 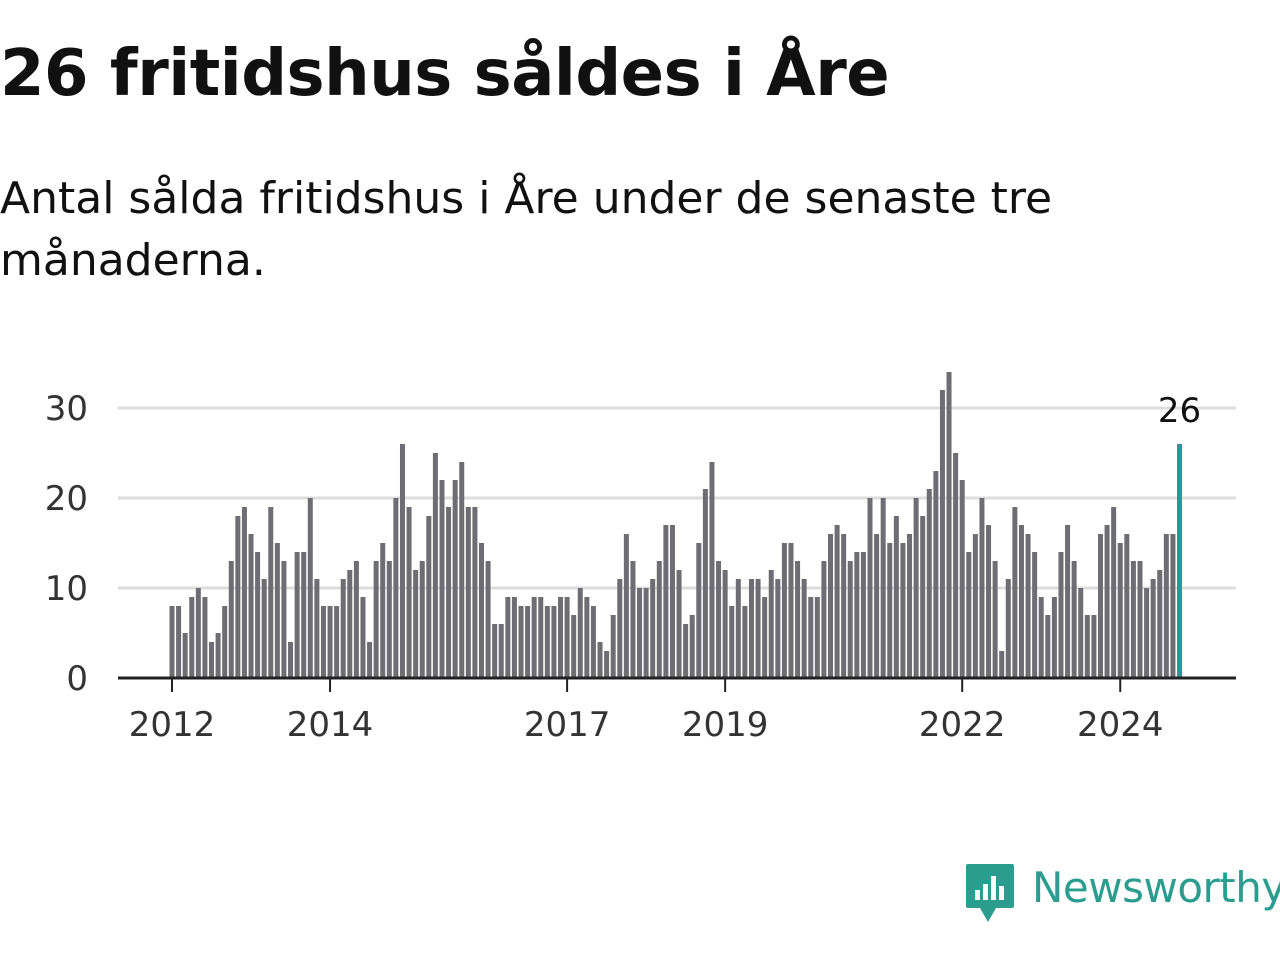 I want to click on newsworthy-logo-icon, so click(x=990, y=893).